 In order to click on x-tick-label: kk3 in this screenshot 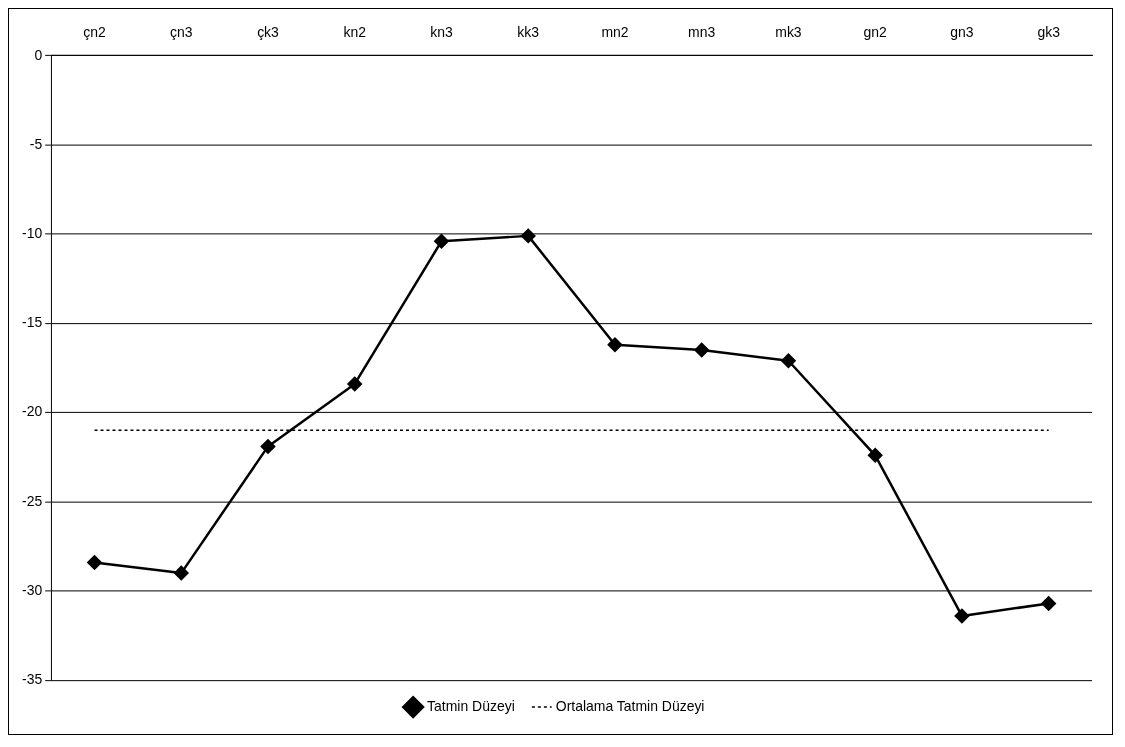, I will do `click(528, 32)`.